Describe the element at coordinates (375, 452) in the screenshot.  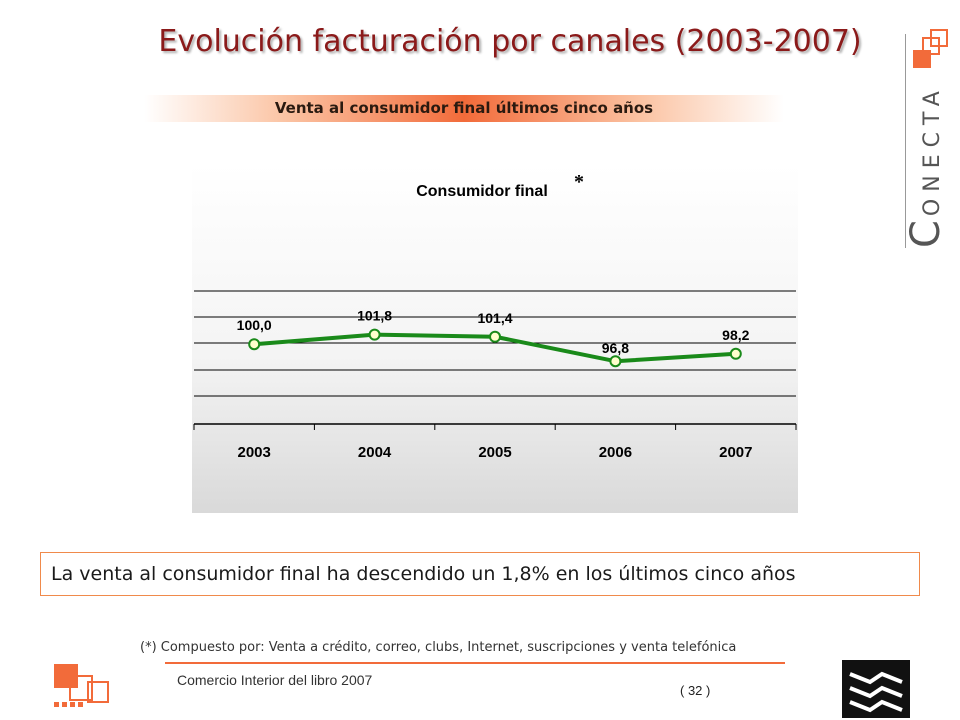
I see `x-tick-label: 2004` at that location.